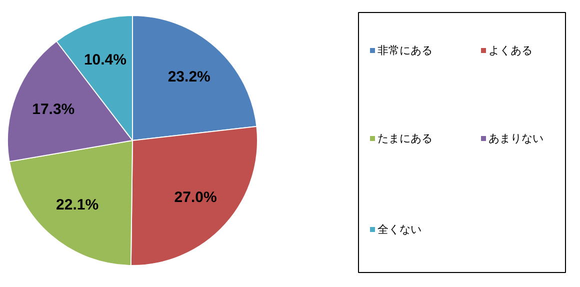  Describe the element at coordinates (77, 205) in the screenshot. I see `data-label: 22.1%` at that location.